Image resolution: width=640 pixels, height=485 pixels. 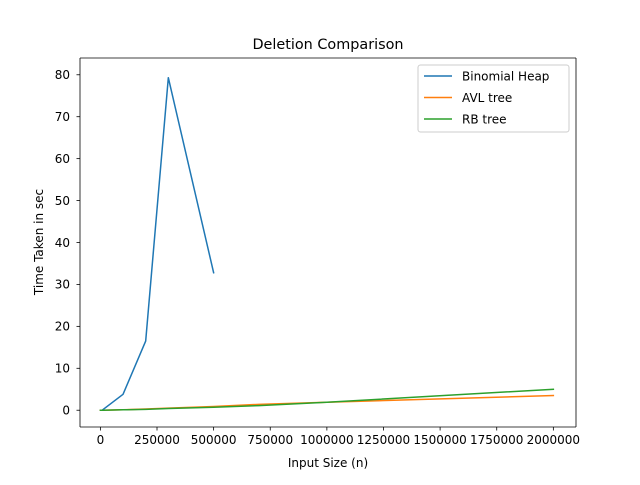 What do you see at coordinates (484, 119) in the screenshot?
I see `legend-entry-label: RB tree` at bounding box center [484, 119].